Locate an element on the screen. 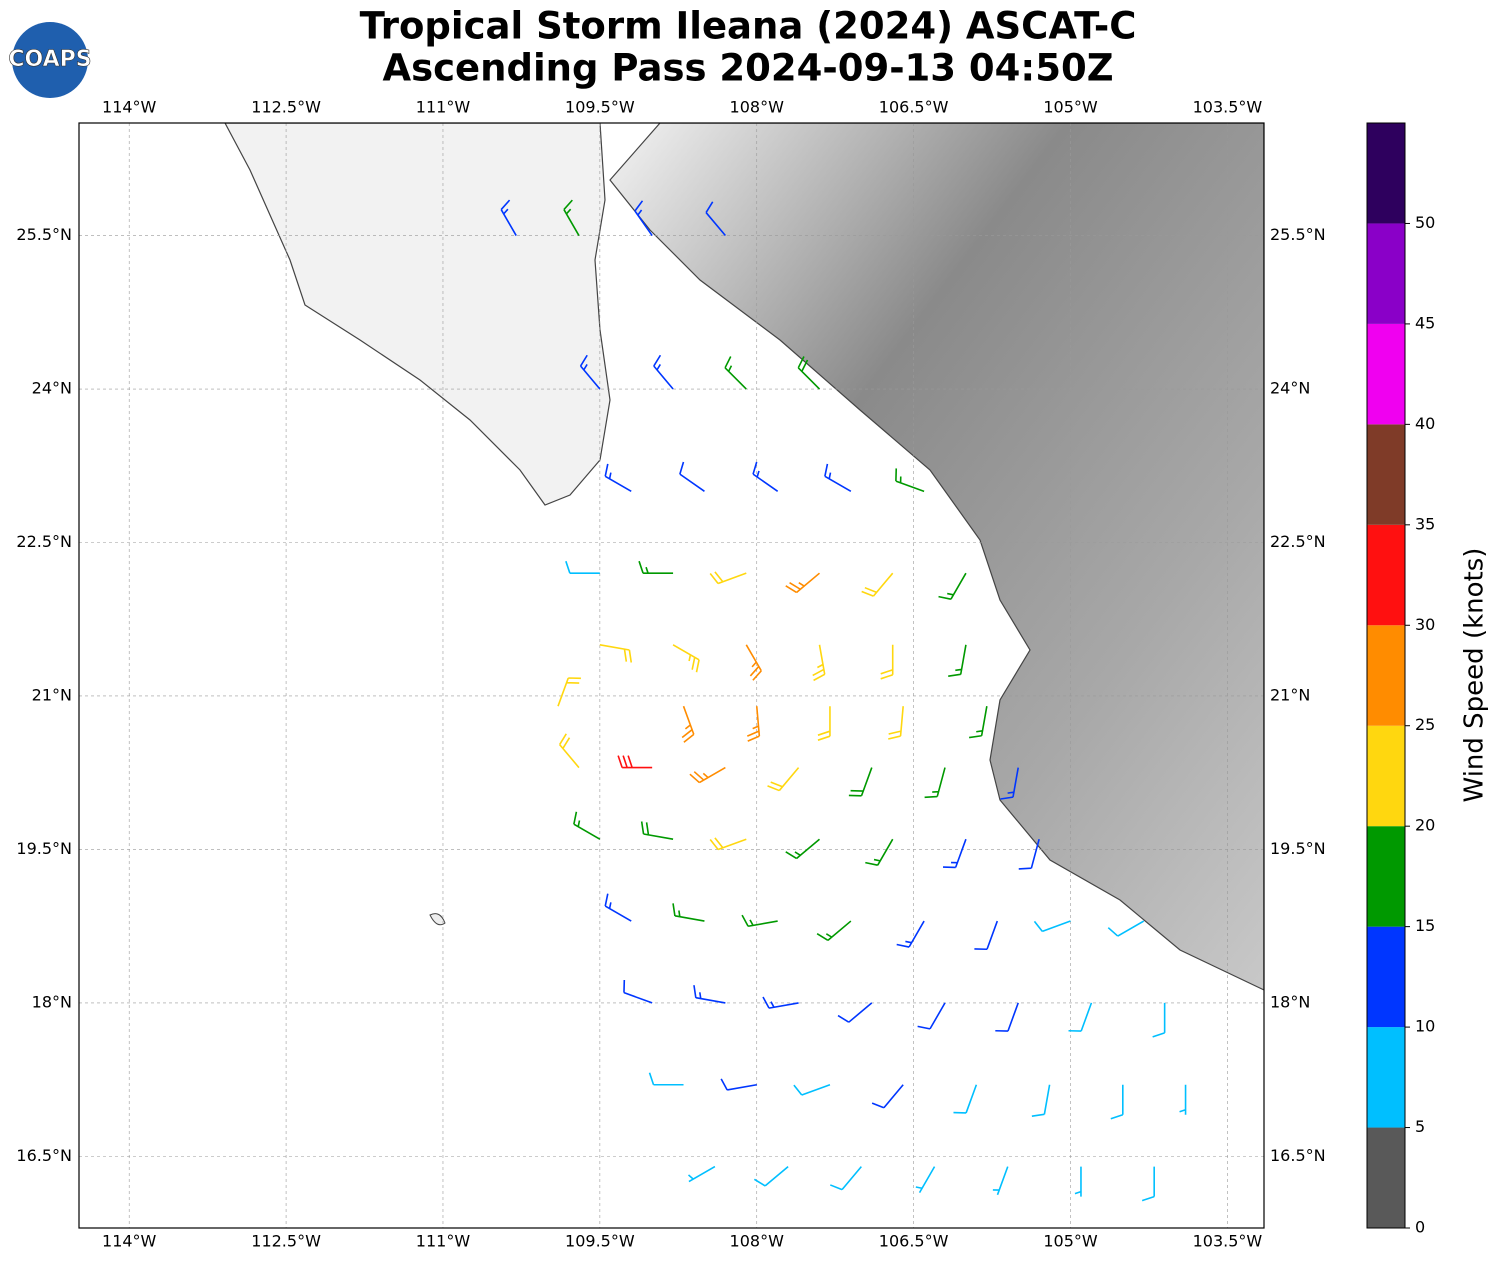 The width and height of the screenshot is (1504, 1268). colorbar-frame is located at coordinates (1386, 675).